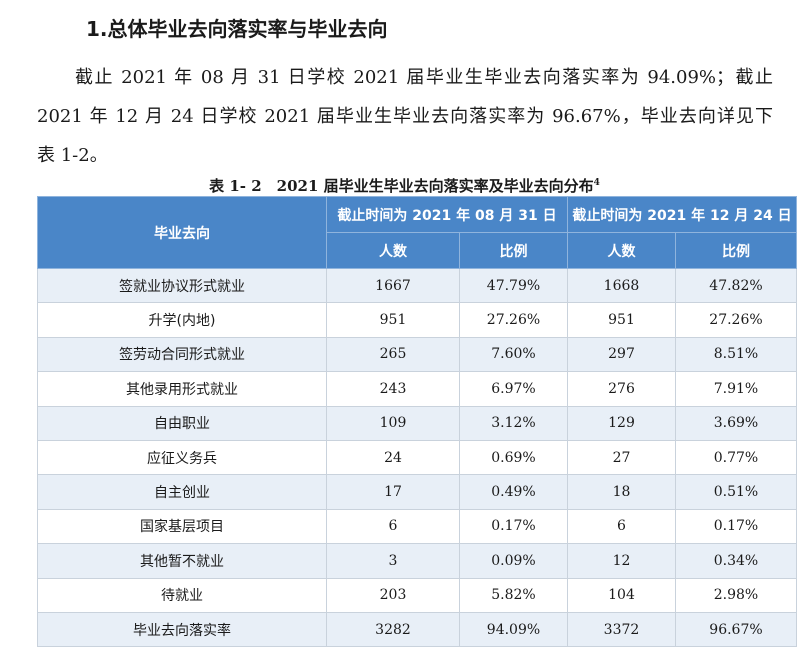  Describe the element at coordinates (513, 526) in the screenshot. I see `row-ratio-1: 0.17%` at that location.